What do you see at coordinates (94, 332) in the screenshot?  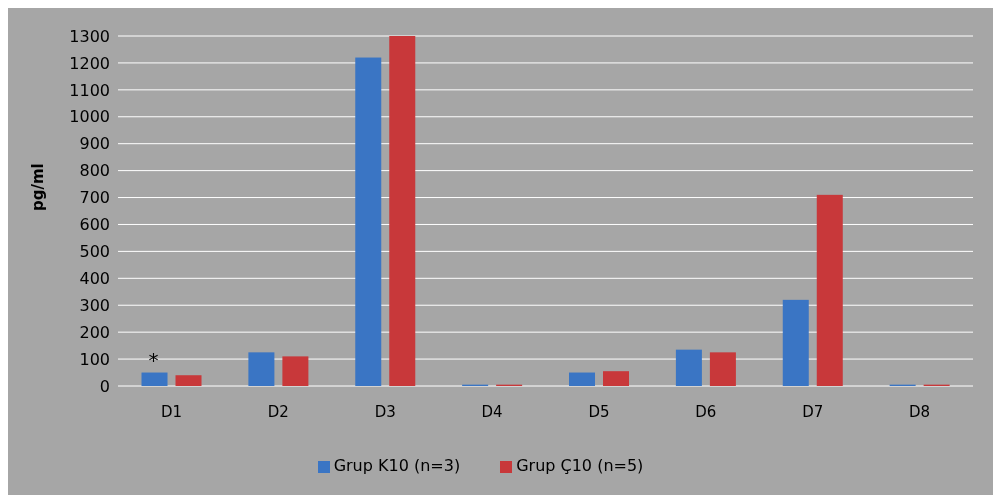 I see `y-tick-label: 200` at bounding box center [94, 332].